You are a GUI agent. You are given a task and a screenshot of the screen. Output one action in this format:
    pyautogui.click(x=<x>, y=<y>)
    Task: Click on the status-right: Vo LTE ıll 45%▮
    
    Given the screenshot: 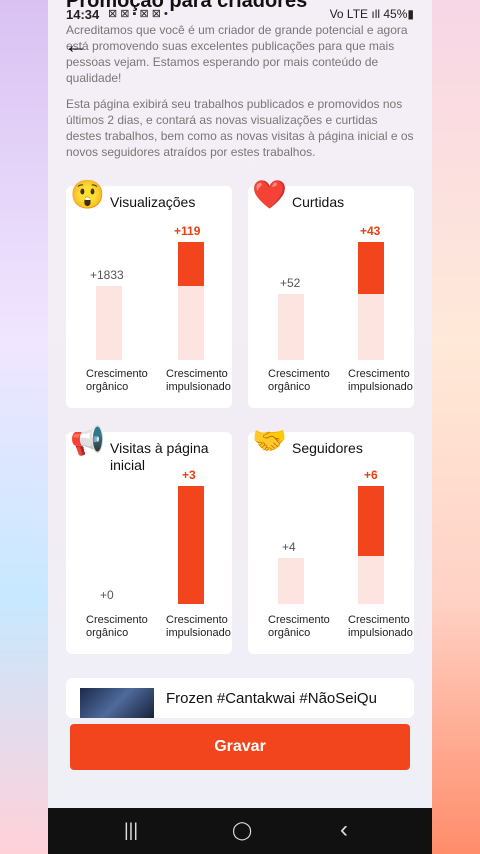 What is the action you would take?
    pyautogui.click(x=371, y=14)
    